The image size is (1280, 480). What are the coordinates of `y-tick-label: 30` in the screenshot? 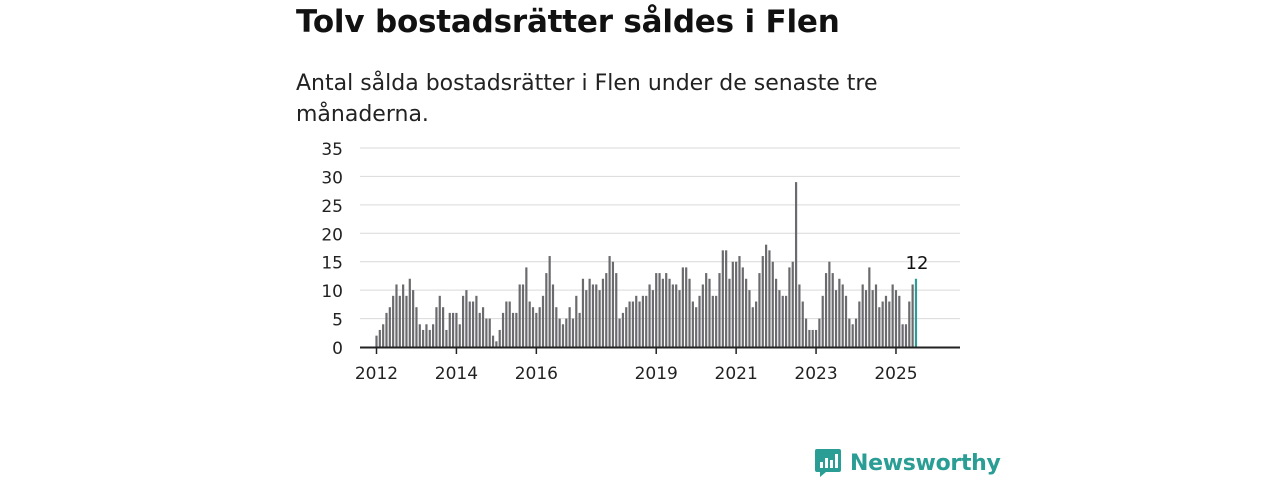 It's located at (332, 178).